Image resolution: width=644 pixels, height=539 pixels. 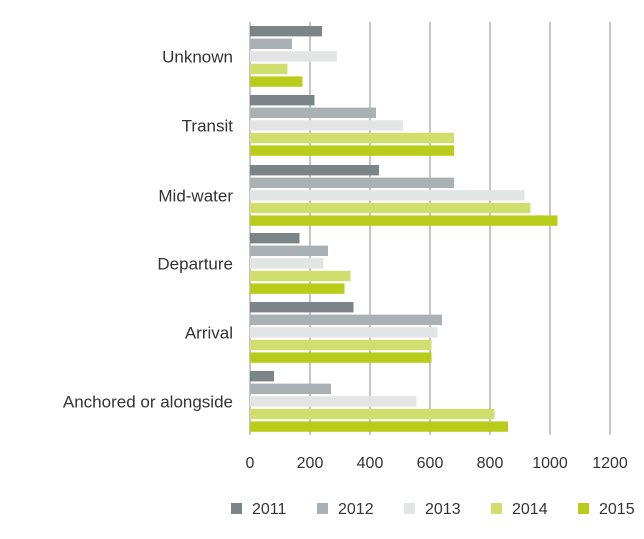 What do you see at coordinates (341, 357) in the screenshot?
I see `bar-arrival-2015` at bounding box center [341, 357].